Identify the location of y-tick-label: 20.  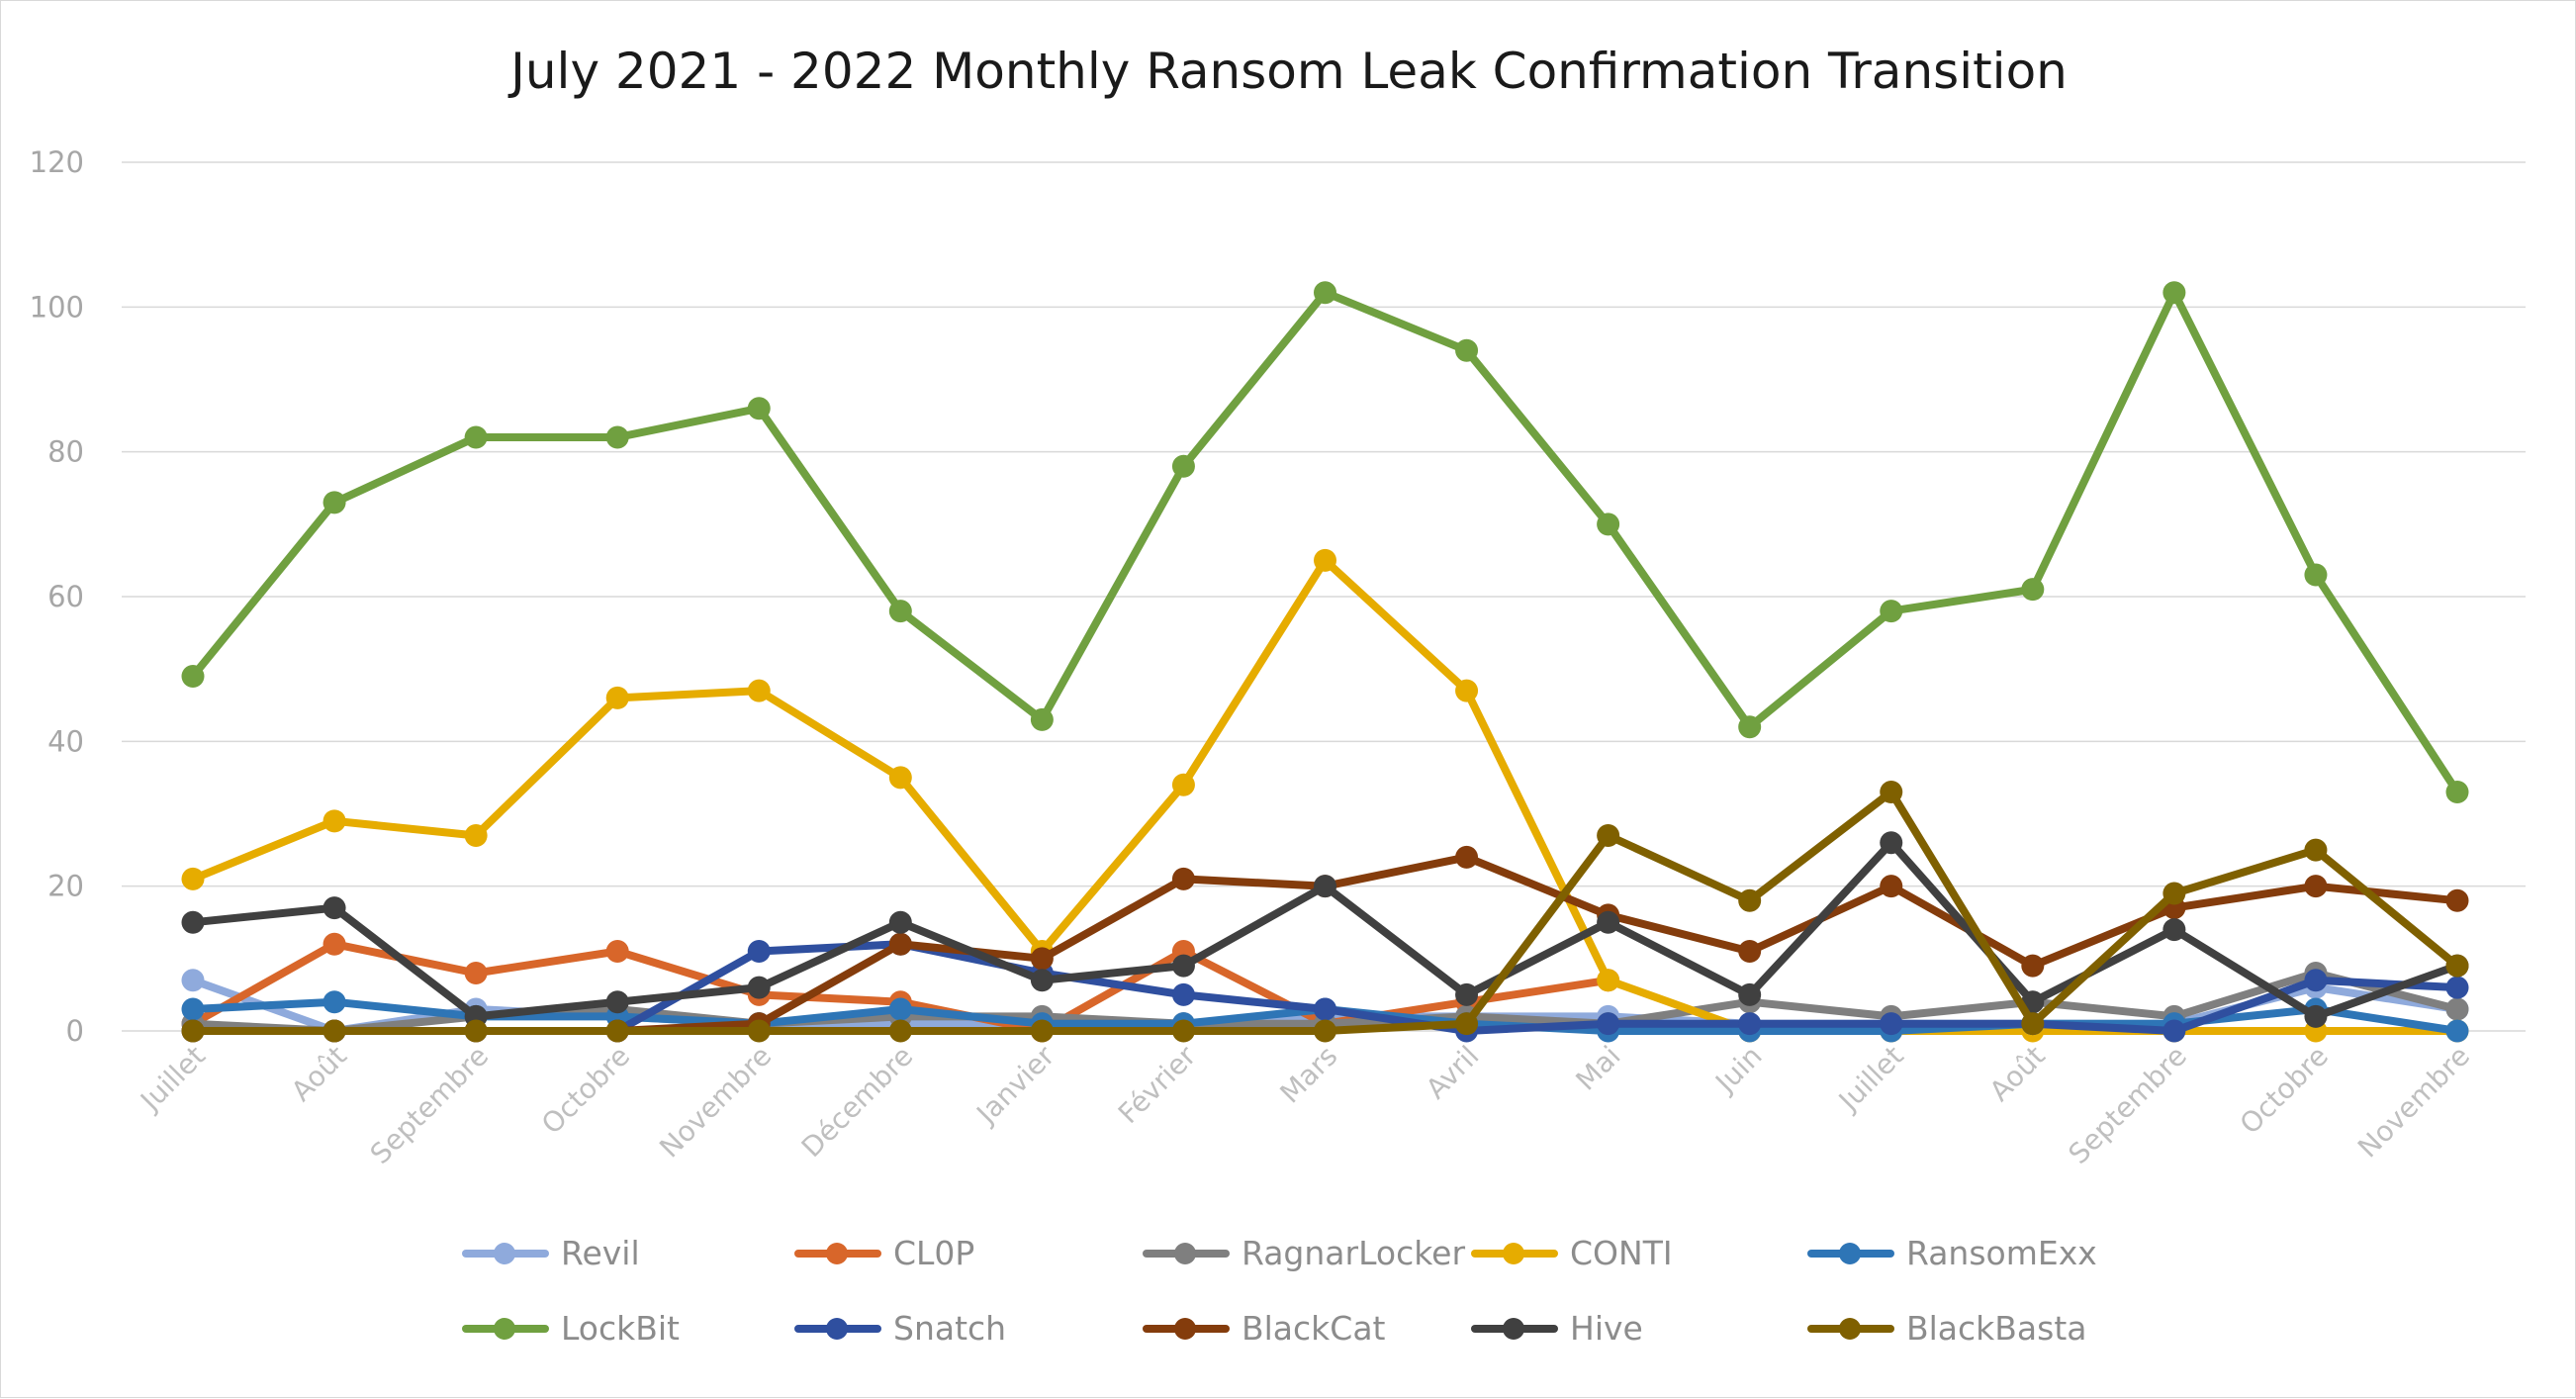
(66, 886).